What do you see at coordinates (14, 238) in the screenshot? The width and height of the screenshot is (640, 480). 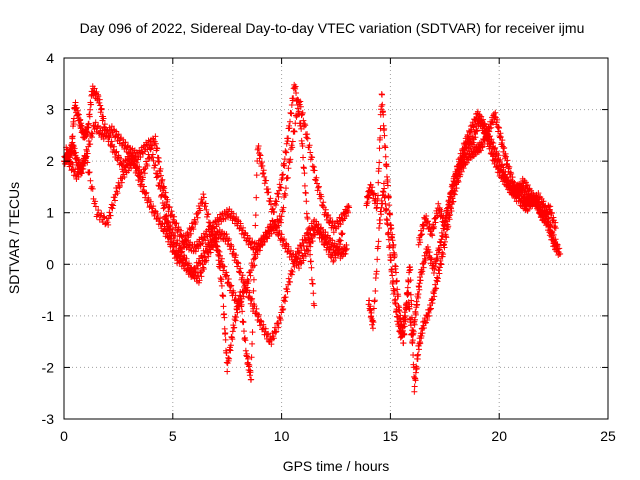 I see `y-axis-label: SDTVAR / TECUs` at bounding box center [14, 238].